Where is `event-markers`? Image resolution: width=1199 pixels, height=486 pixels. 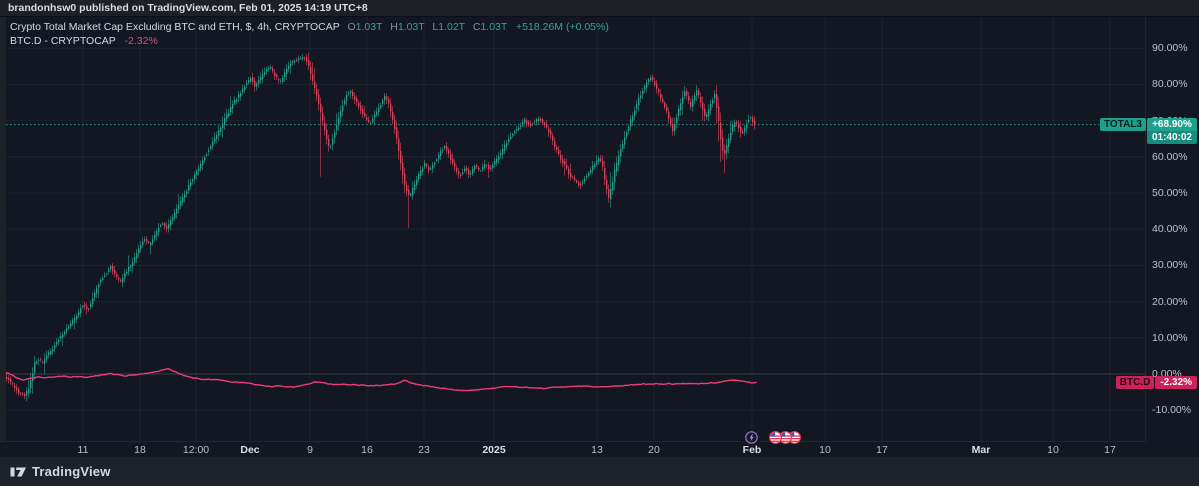
event-markers is located at coordinates (773, 437).